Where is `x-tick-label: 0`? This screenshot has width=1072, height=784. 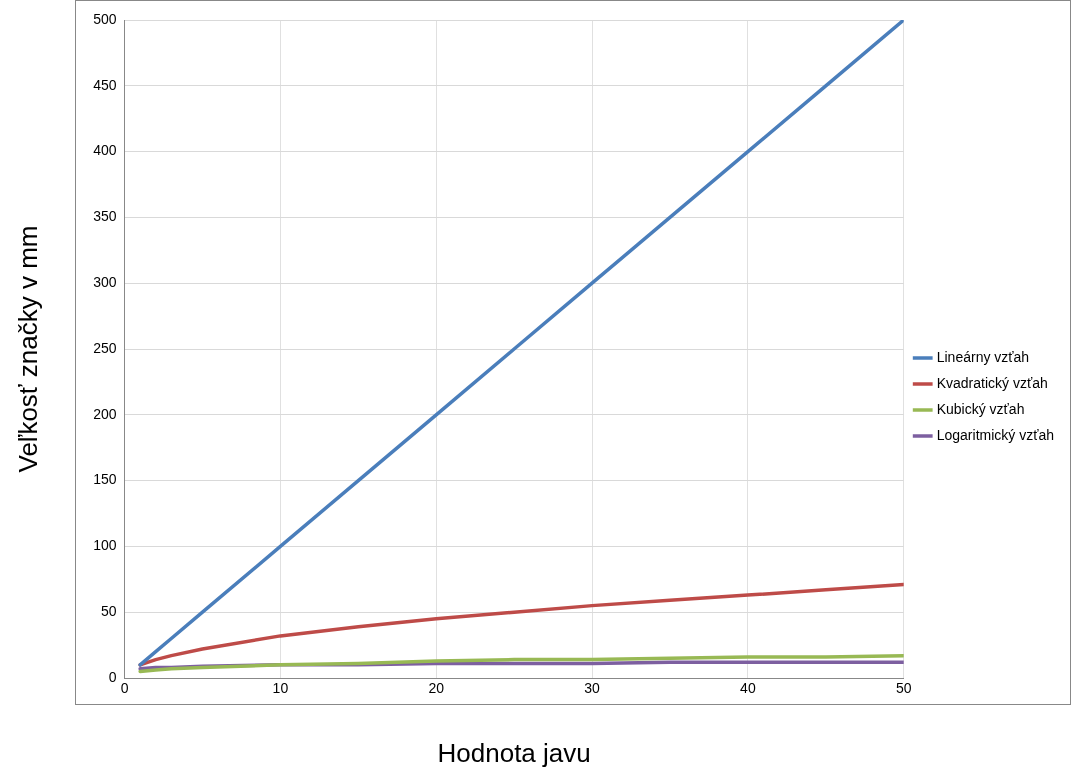
x-tick-label: 0 is located at coordinates (124, 688).